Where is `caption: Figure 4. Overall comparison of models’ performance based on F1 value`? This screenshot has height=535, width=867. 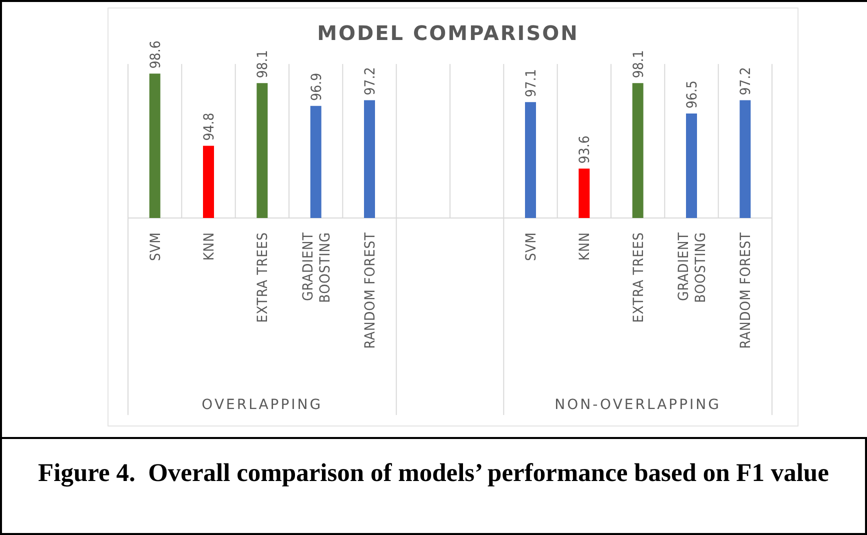 caption: Figure 4. Overall comparison of models’ performance based on F1 value is located at coordinates (433, 473).